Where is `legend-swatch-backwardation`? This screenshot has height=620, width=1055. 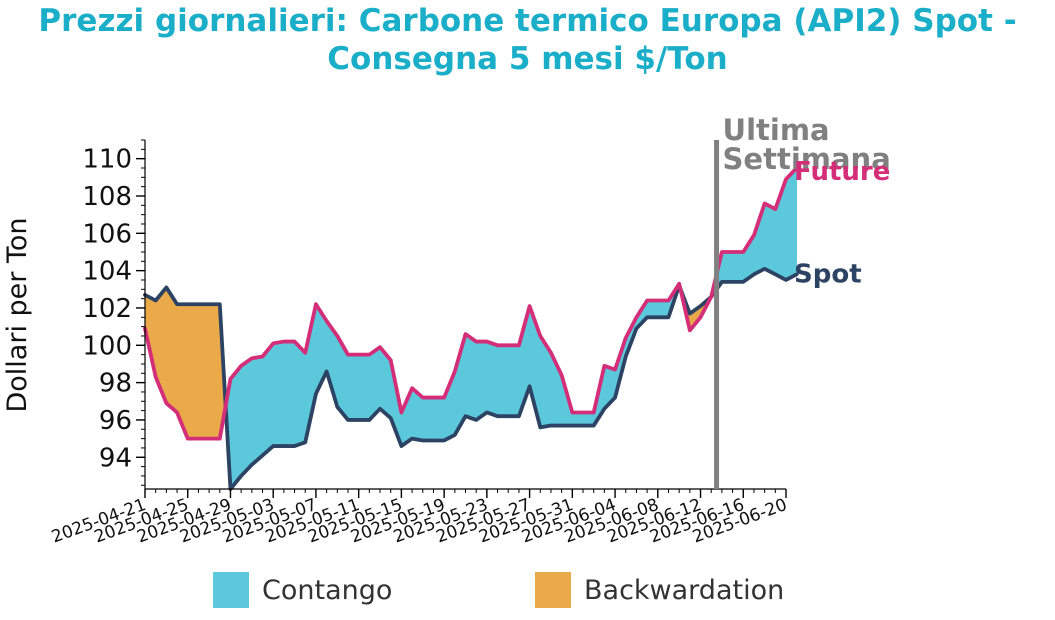
legend-swatch-backwardation is located at coordinates (553, 590).